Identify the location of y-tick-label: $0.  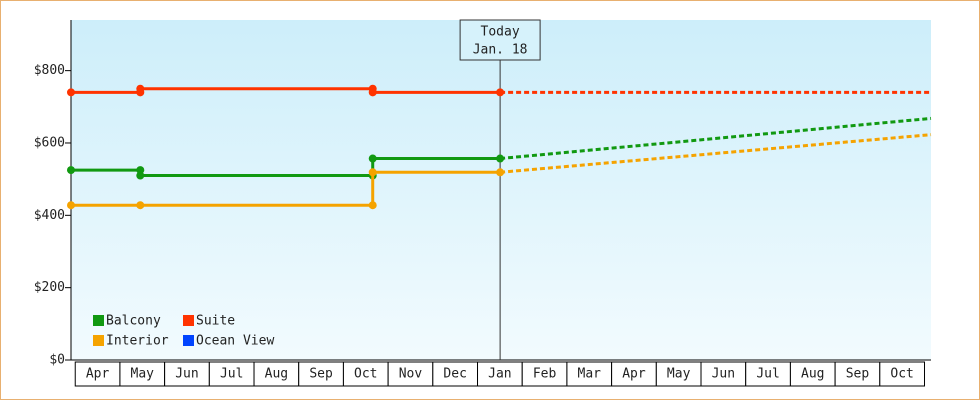
(57, 360).